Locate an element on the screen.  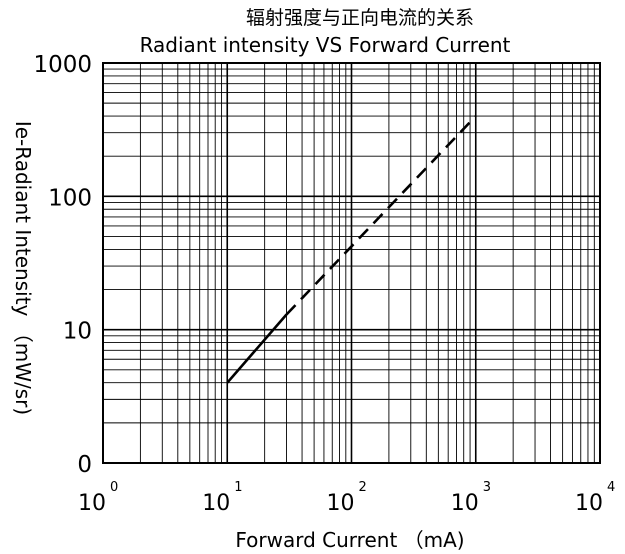
x-tick-exponent: 4 is located at coordinates (611, 487).